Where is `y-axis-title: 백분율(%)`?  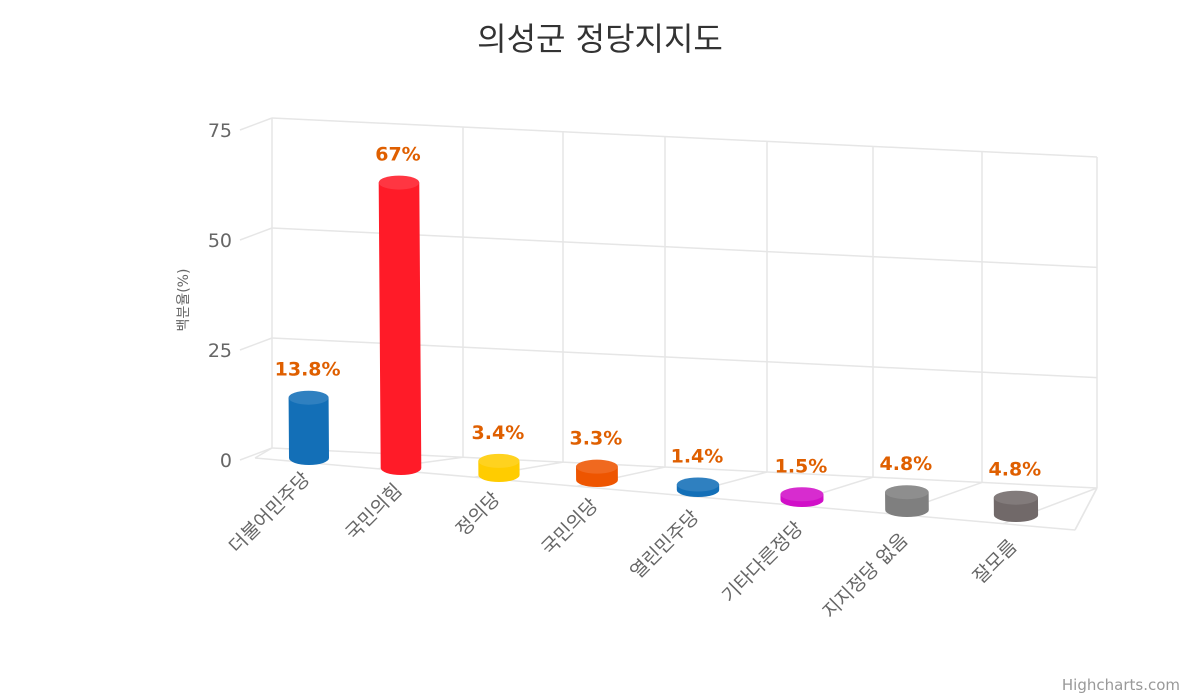 y-axis-title: 백분율(%) is located at coordinates (184, 300).